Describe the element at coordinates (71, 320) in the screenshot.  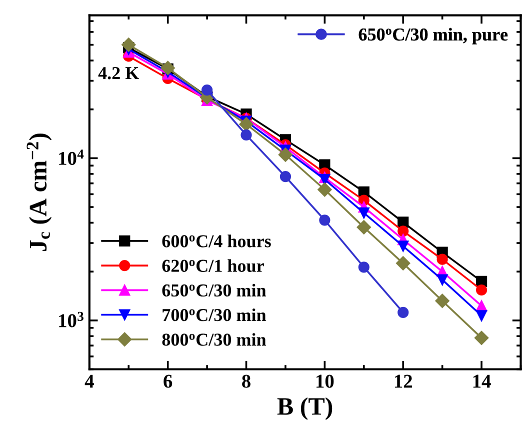
I see `y-tick-label: 10$^{3}$` at that location.